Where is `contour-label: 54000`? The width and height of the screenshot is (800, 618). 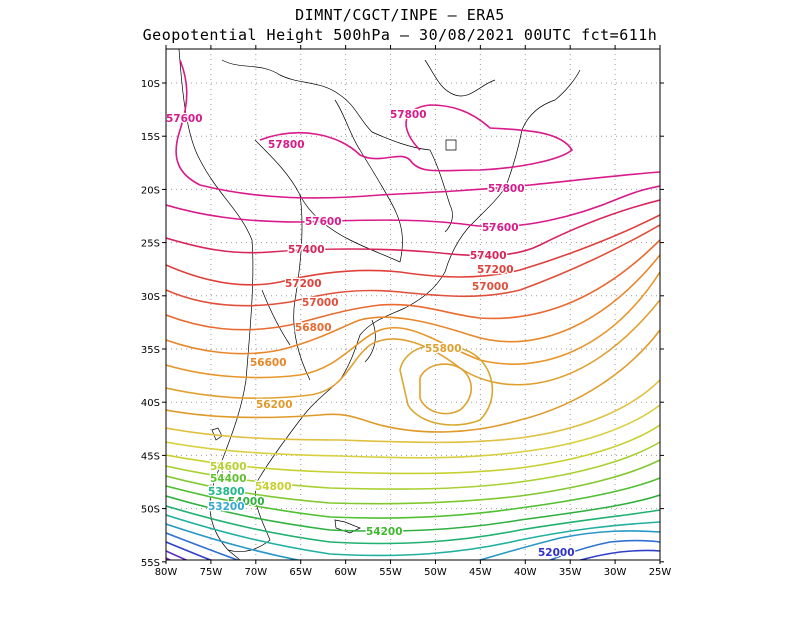 contour-label: 54000 is located at coordinates (246, 502).